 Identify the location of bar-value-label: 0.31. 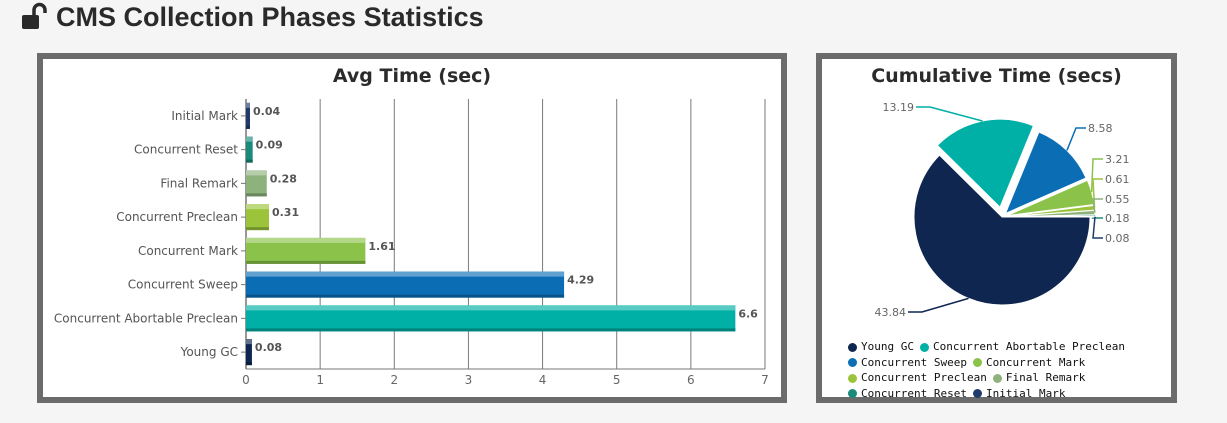
(285, 212).